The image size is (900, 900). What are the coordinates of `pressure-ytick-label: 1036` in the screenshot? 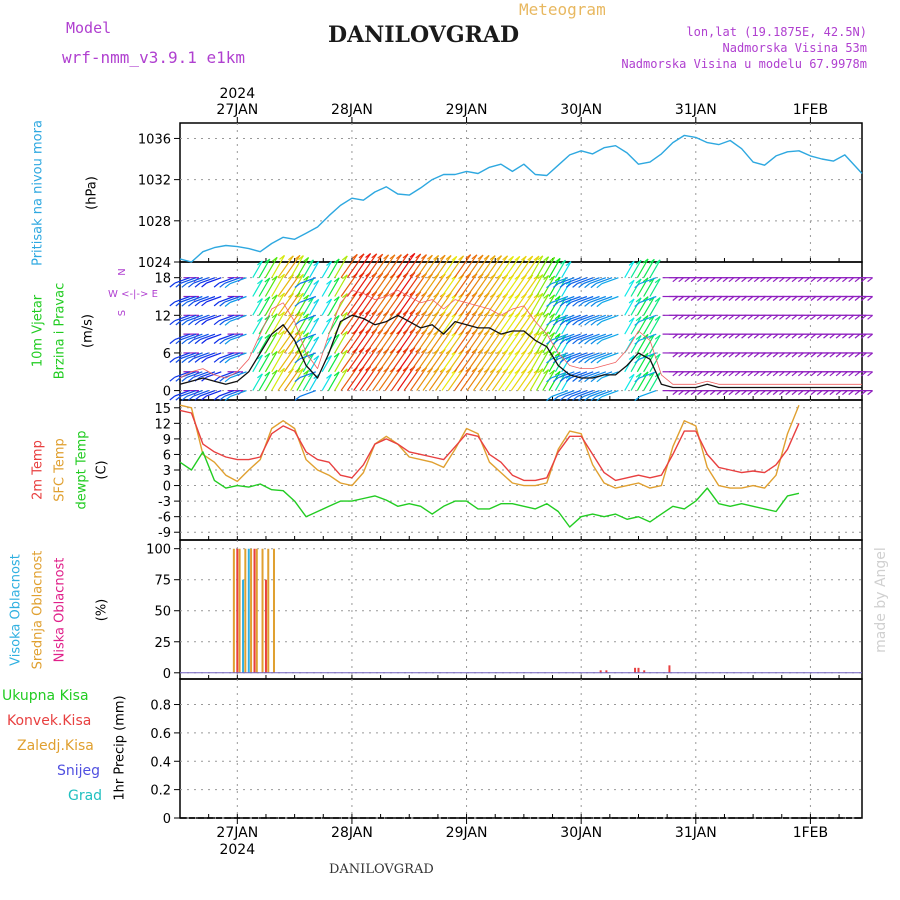 It's located at (154, 139).